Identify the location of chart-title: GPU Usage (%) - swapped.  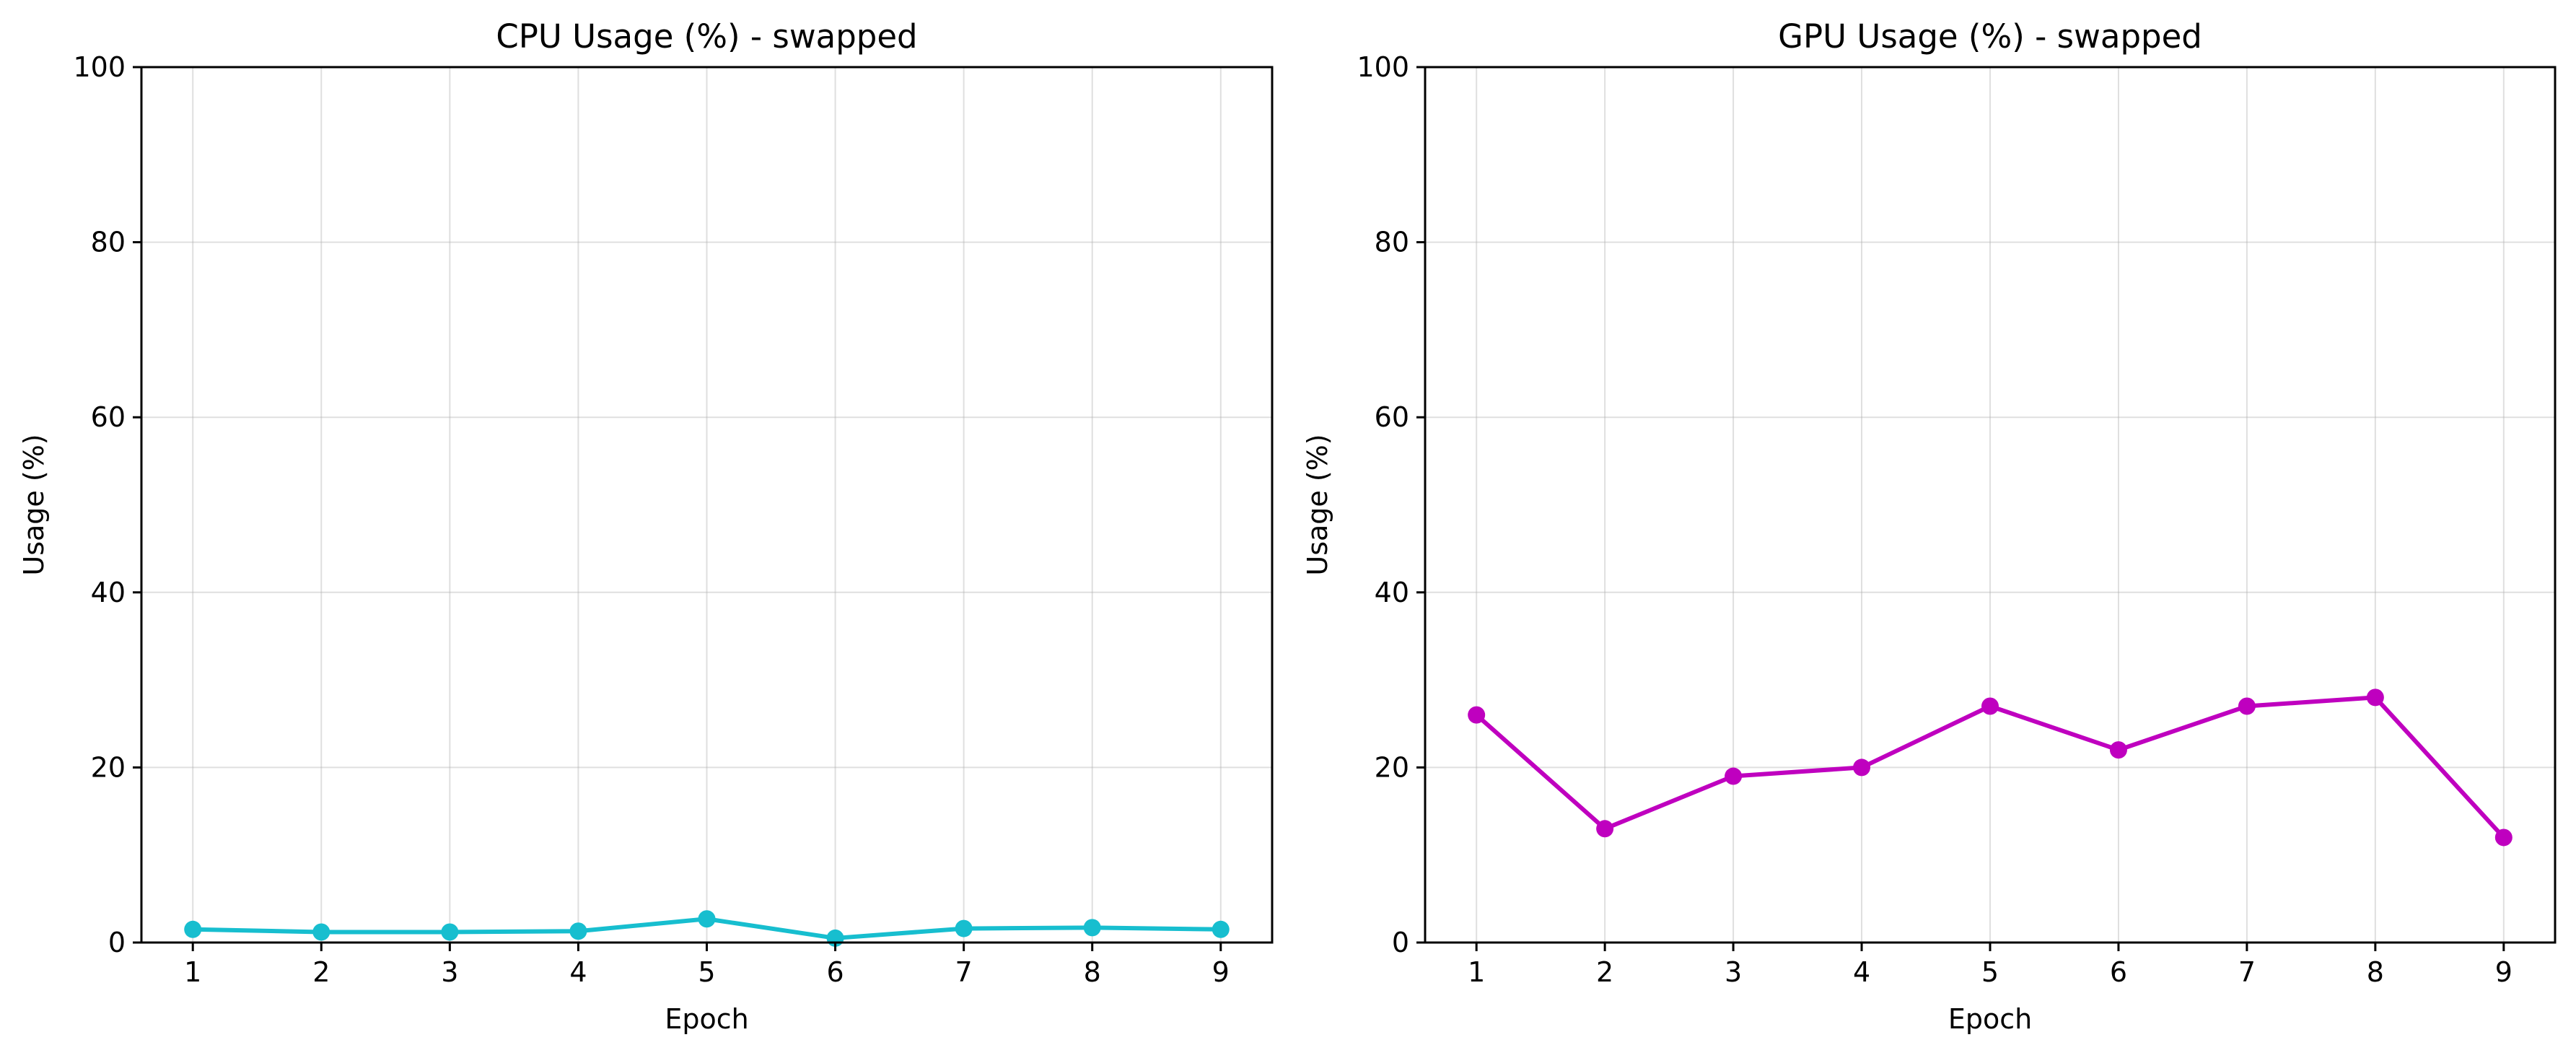
(1990, 36).